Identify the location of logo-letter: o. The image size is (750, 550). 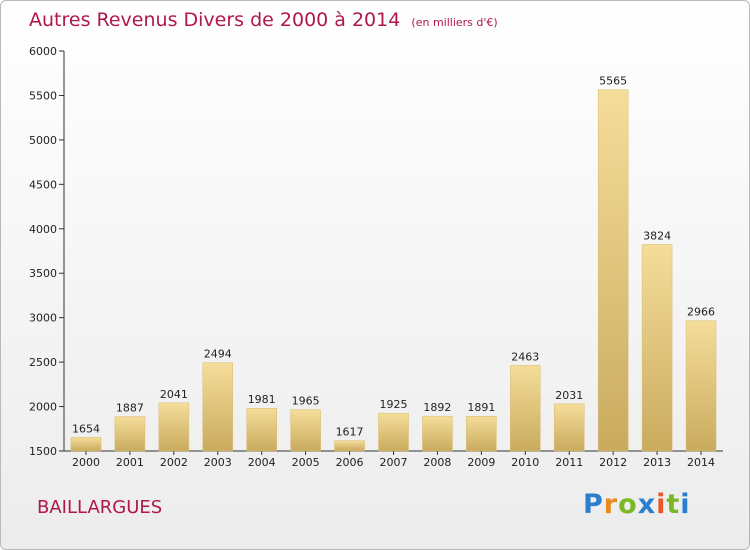
(628, 504).